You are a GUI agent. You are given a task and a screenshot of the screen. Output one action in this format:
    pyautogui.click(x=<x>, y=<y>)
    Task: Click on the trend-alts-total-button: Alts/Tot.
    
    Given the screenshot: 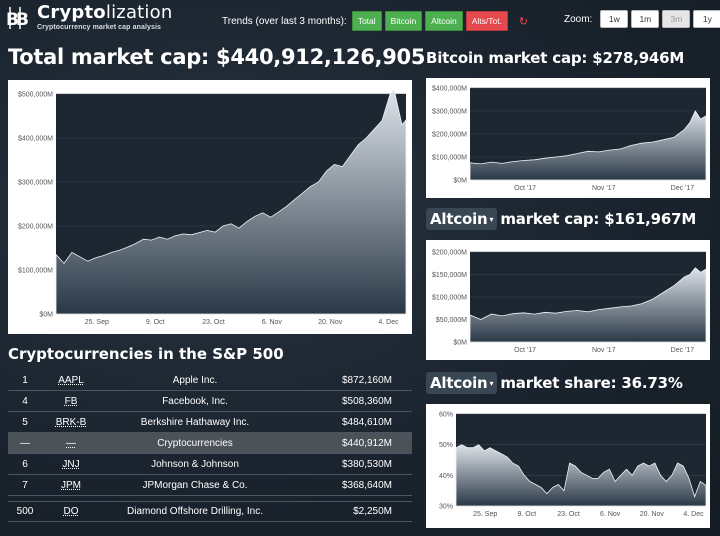 What is the action you would take?
    pyautogui.click(x=486, y=21)
    